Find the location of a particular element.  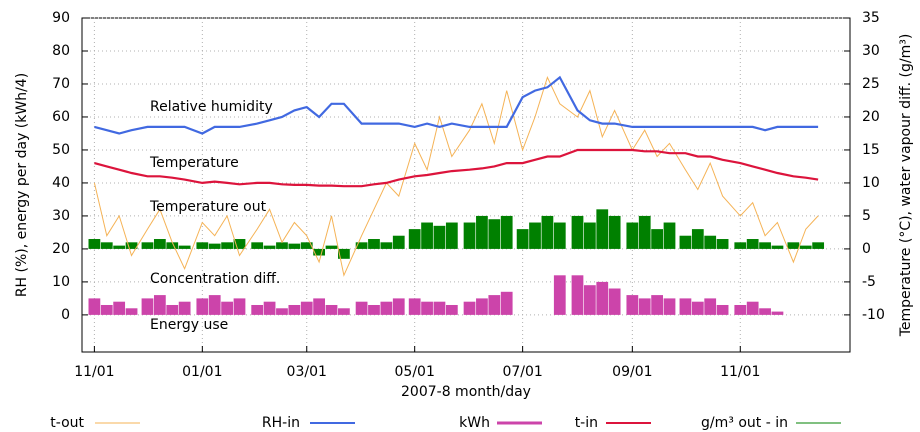

legend-label: t-in is located at coordinates (586, 423).